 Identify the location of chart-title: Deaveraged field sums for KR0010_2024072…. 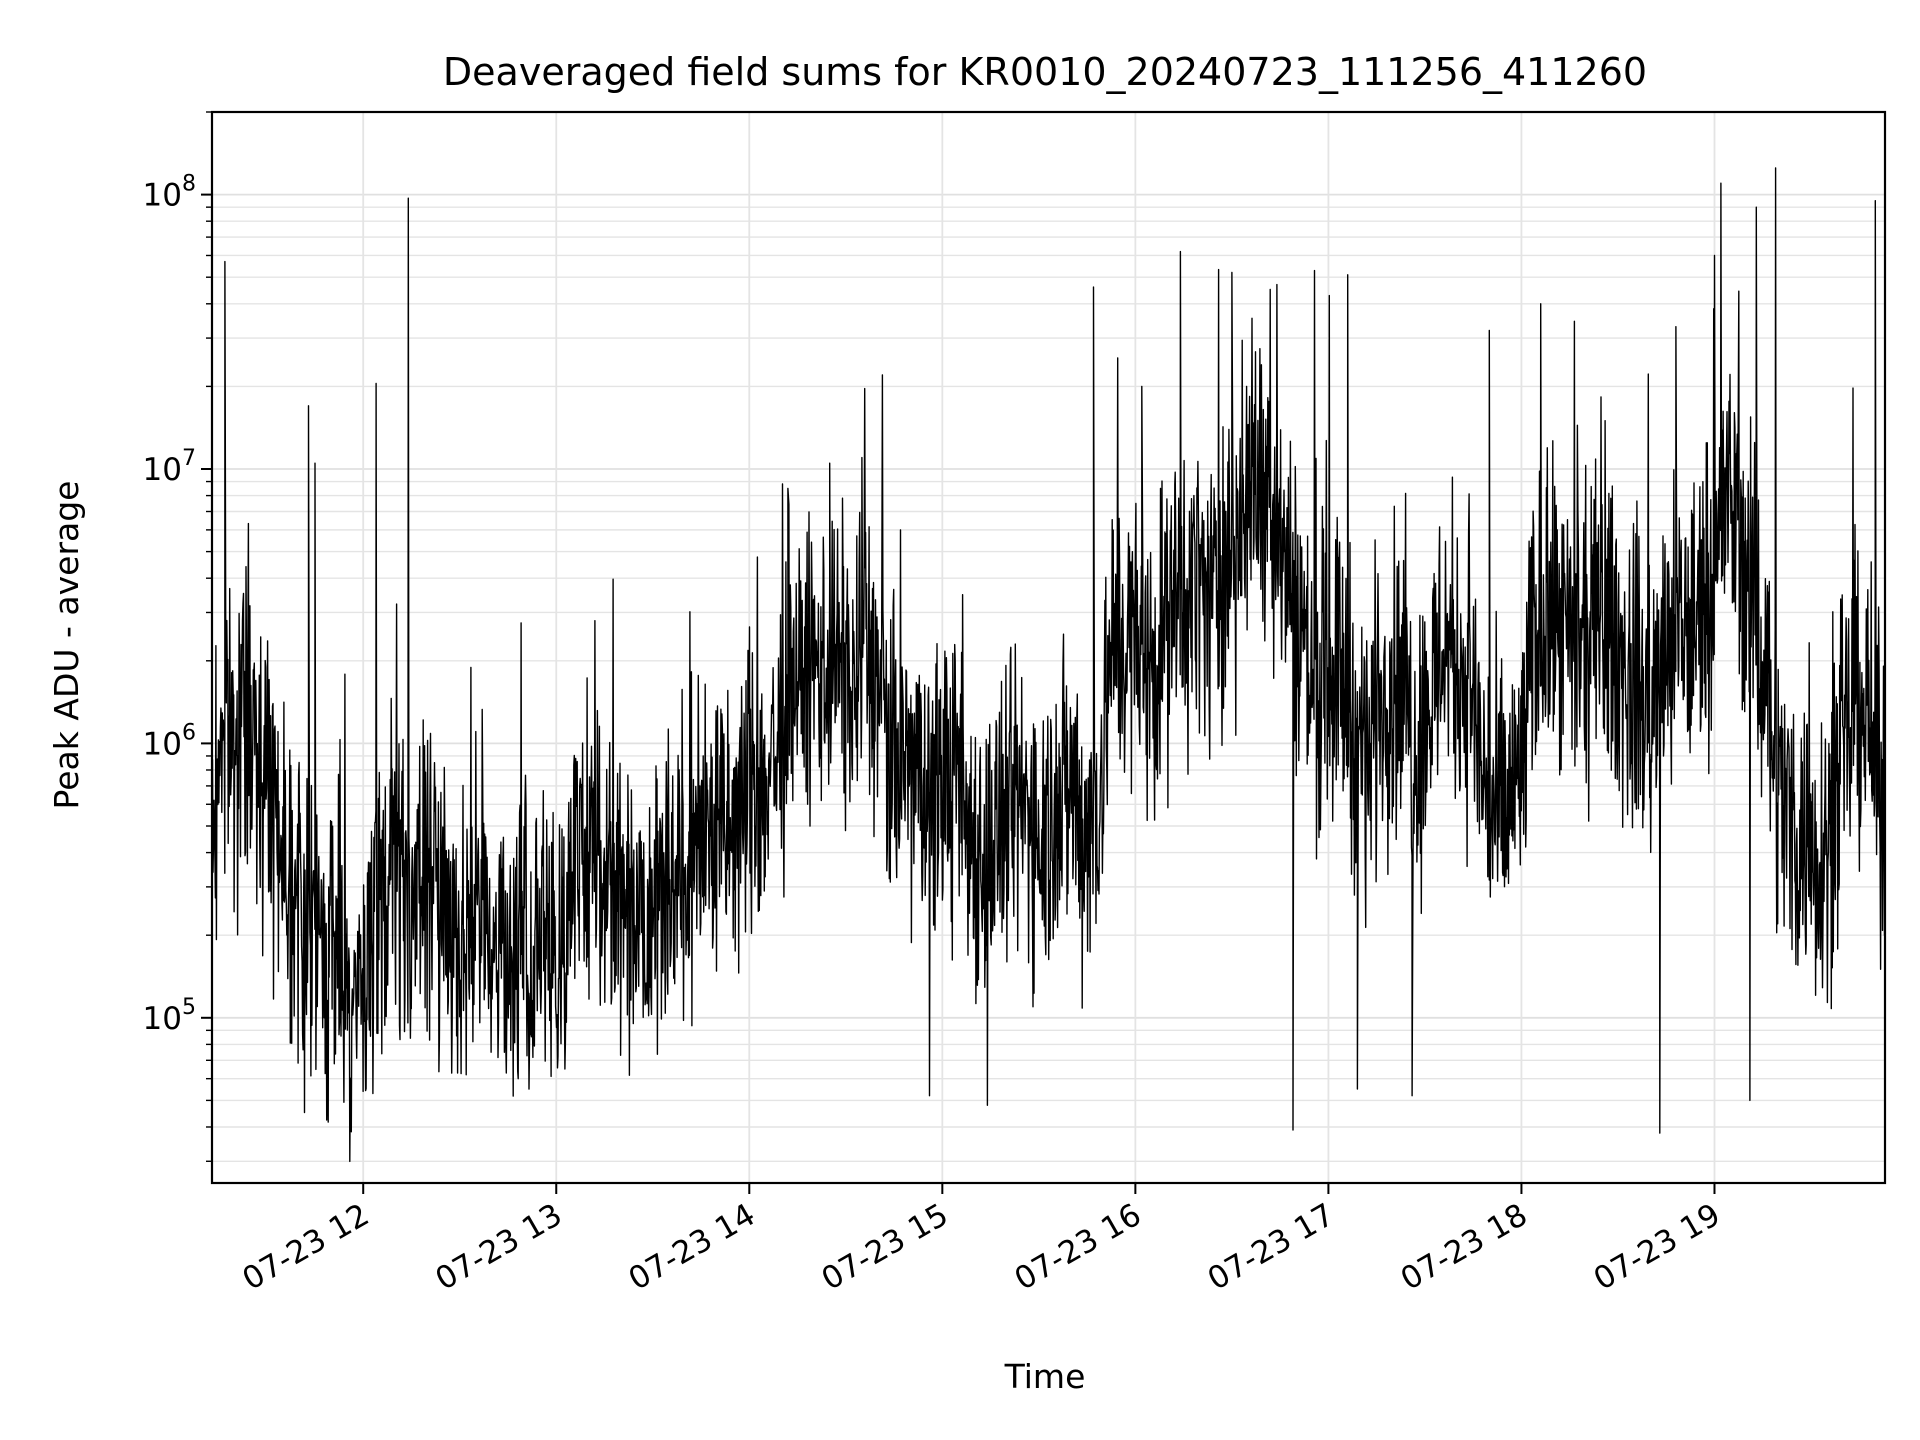
(1045, 72).